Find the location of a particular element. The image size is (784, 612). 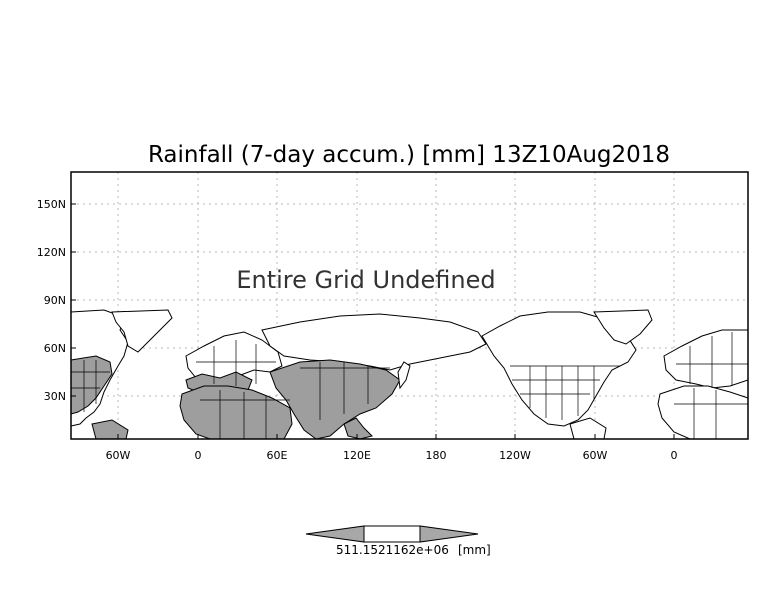

x-axis: 60W 0 60E 120E 180 120W 60W 0 is located at coordinates (392, 448).